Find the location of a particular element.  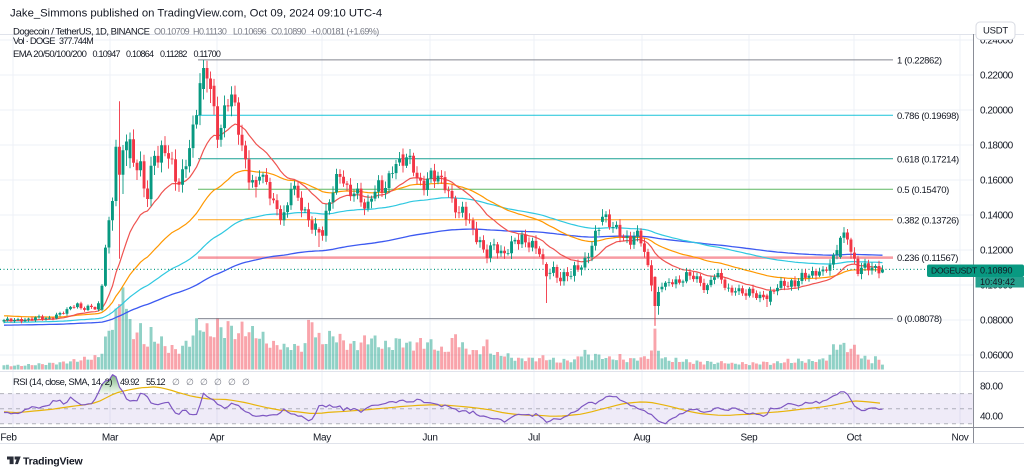

svg-text: 49.92 is located at coordinates (130, 382).